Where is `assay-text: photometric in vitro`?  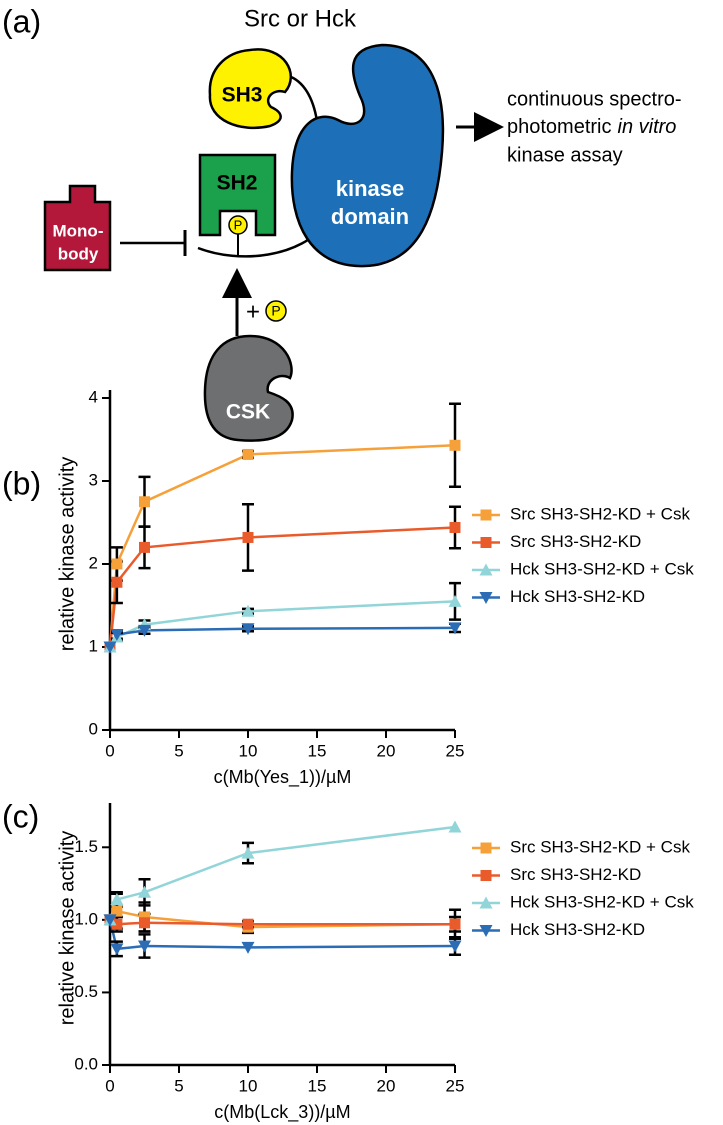
assay-text: photometric in vitro is located at coordinates (591, 127).